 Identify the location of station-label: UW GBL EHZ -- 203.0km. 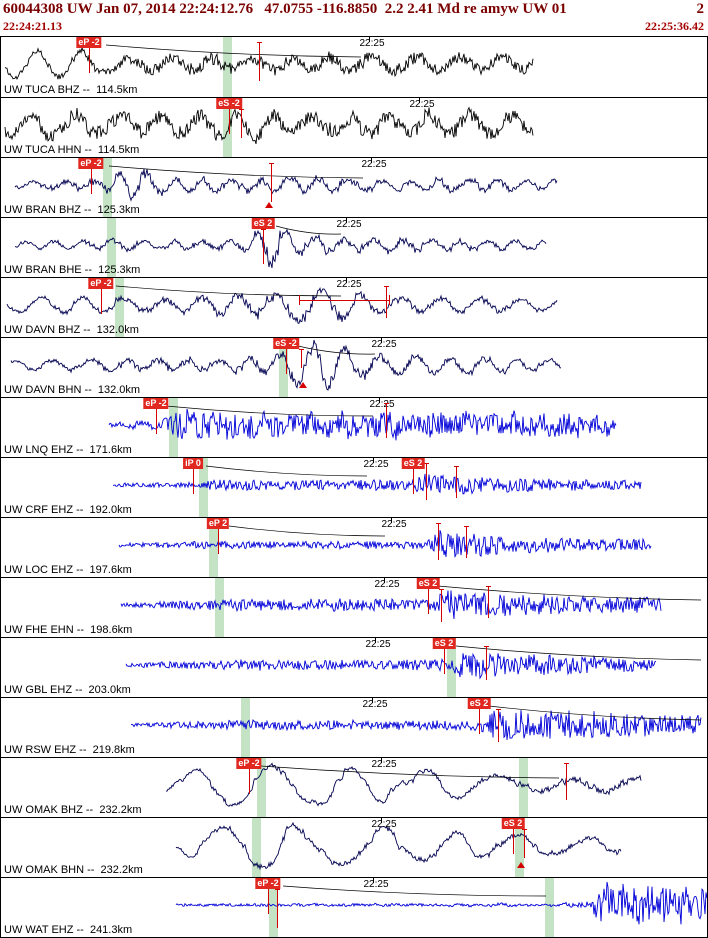
(67, 690).